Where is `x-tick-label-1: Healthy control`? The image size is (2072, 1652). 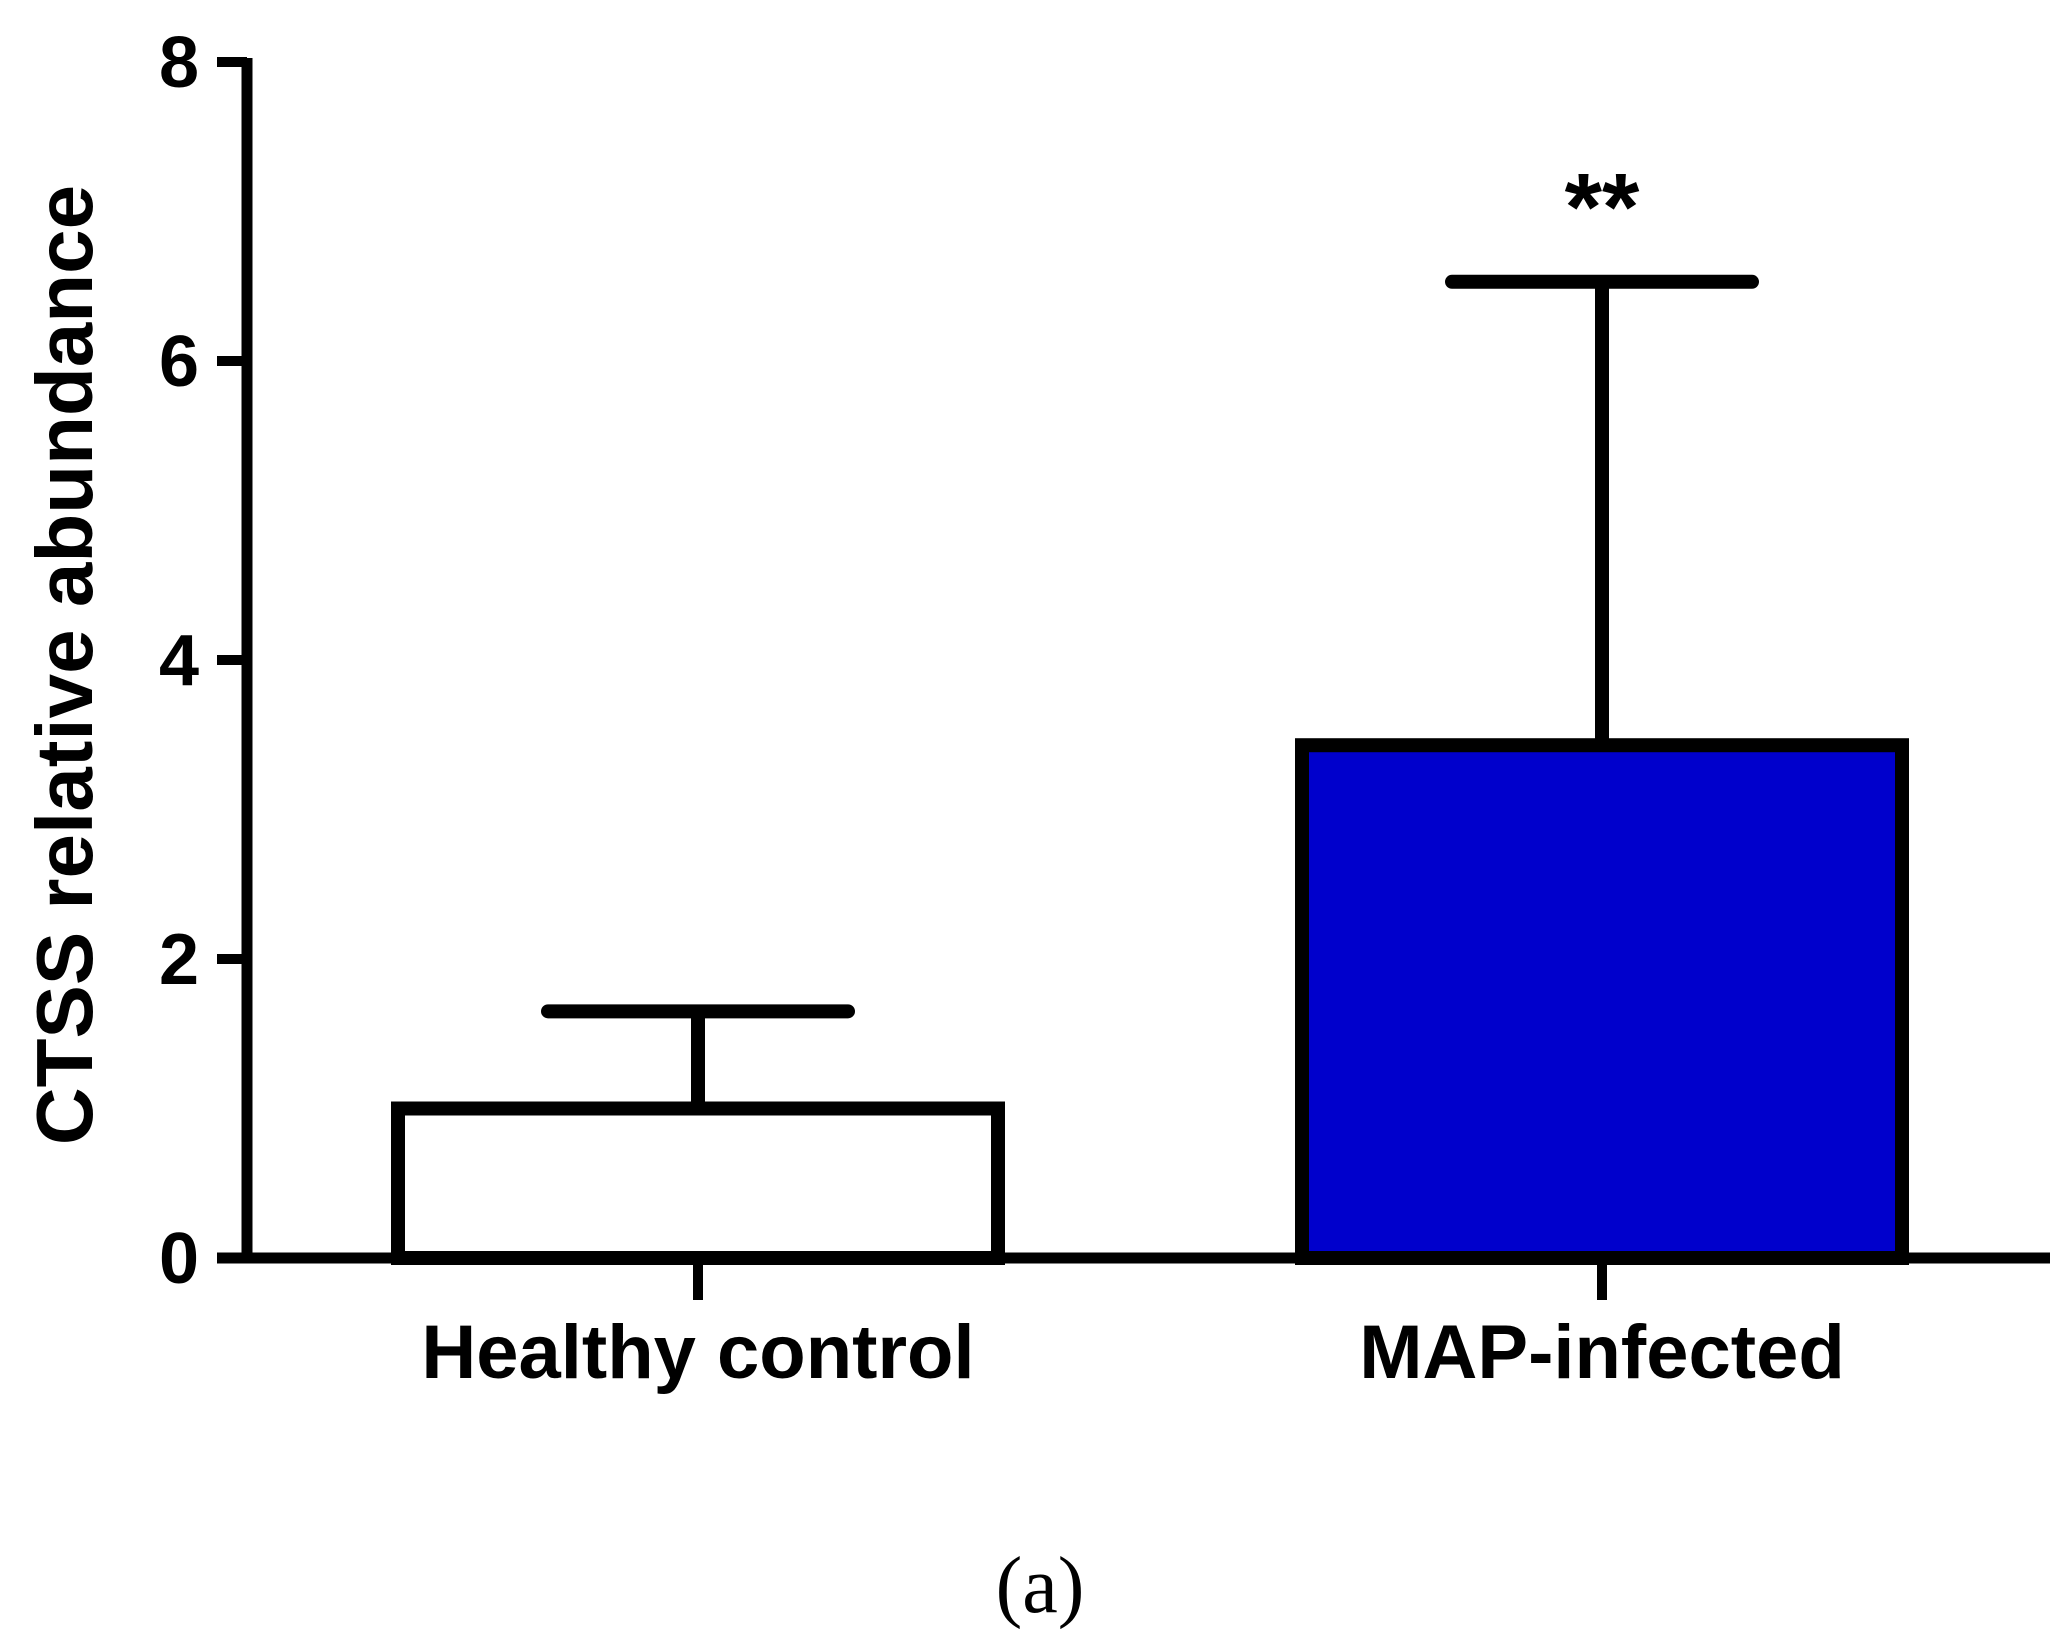 x-tick-label-1: Healthy control is located at coordinates (697, 1352).